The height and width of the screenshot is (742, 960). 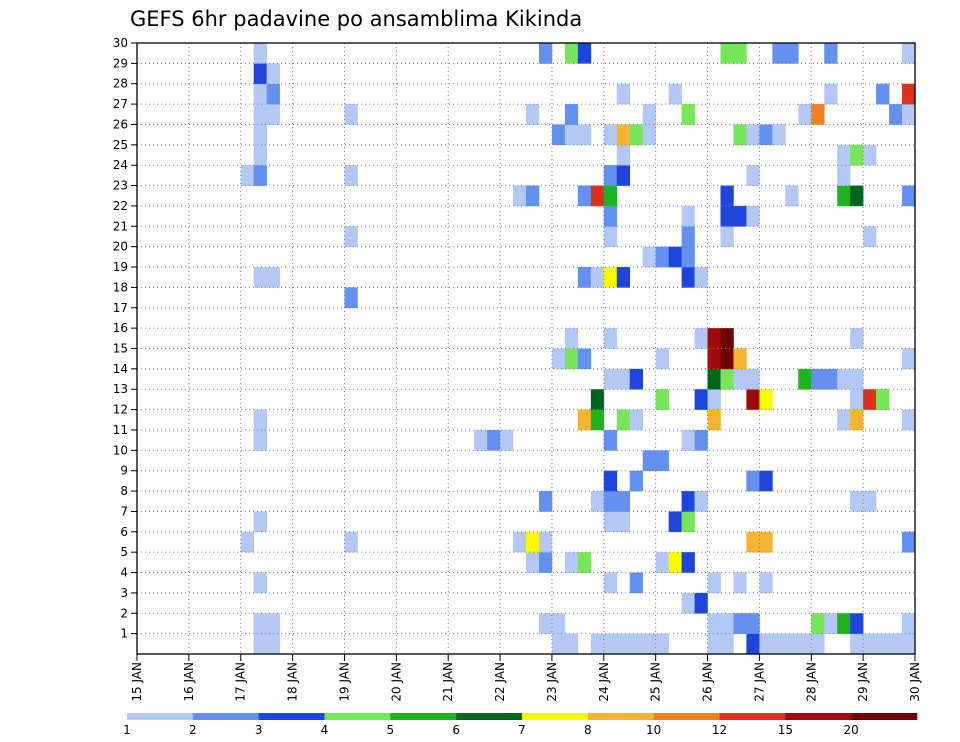 I want to click on x-tick-label: 19 JAN, so click(x=344, y=682).